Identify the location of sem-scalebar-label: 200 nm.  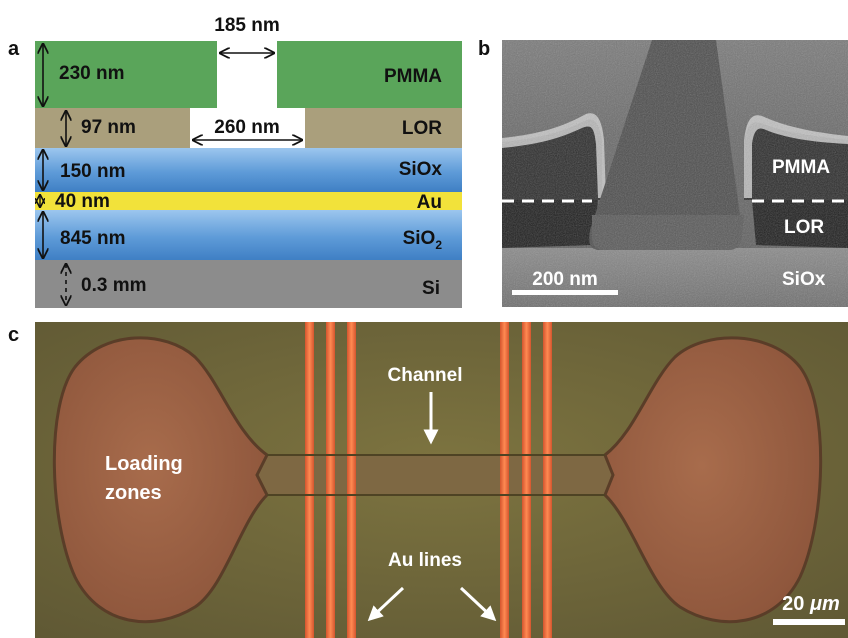
(564, 279).